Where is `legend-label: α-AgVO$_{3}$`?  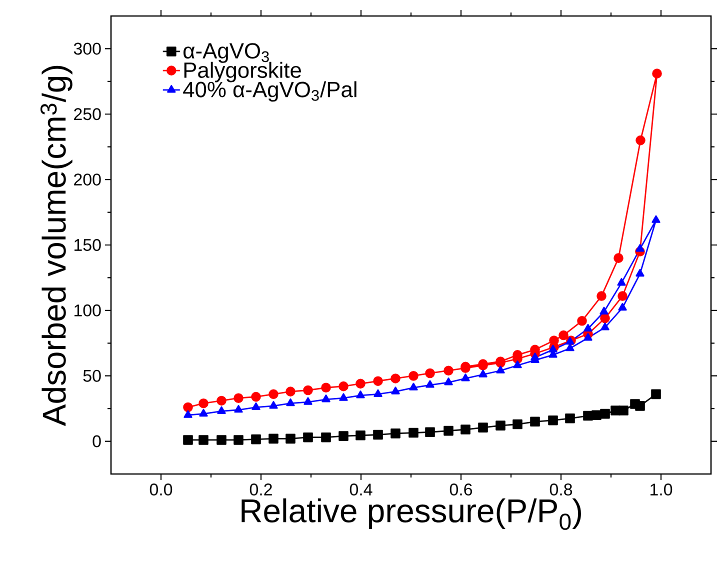
legend-label: α-AgVO$_{3}$ is located at coordinates (226, 53).